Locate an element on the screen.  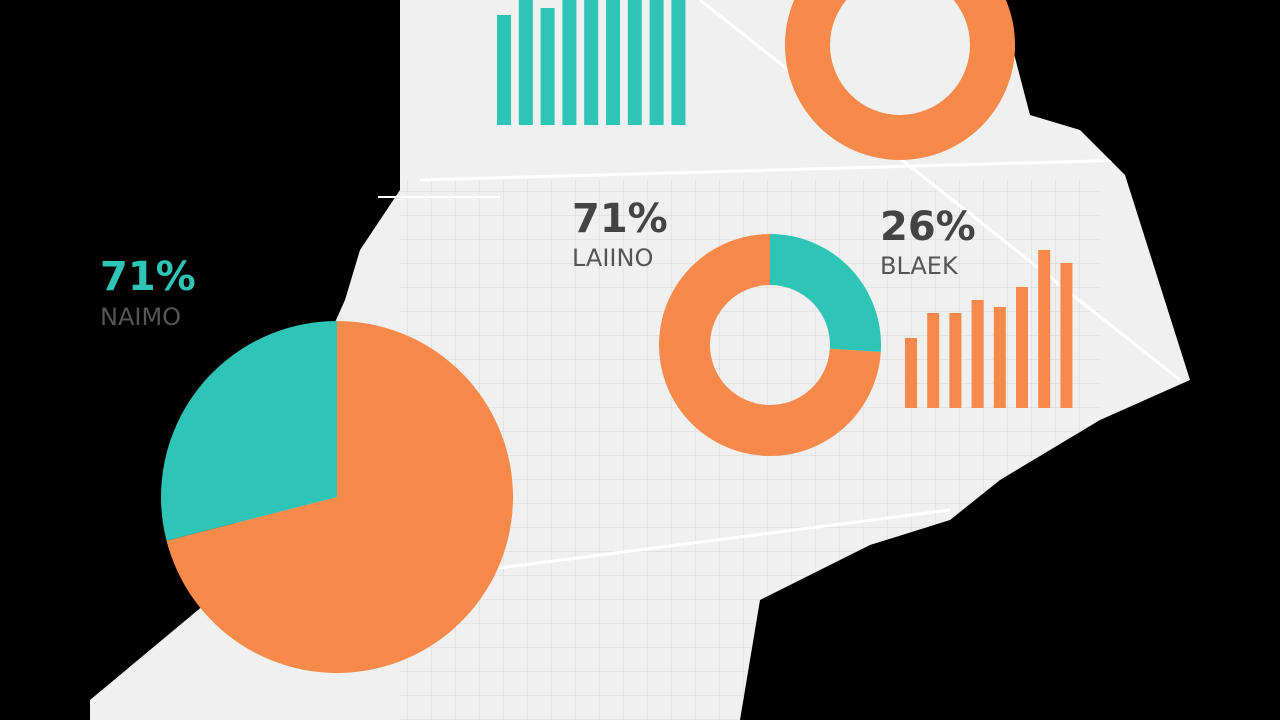
annotation-label: LAIINO is located at coordinates (612, 258).